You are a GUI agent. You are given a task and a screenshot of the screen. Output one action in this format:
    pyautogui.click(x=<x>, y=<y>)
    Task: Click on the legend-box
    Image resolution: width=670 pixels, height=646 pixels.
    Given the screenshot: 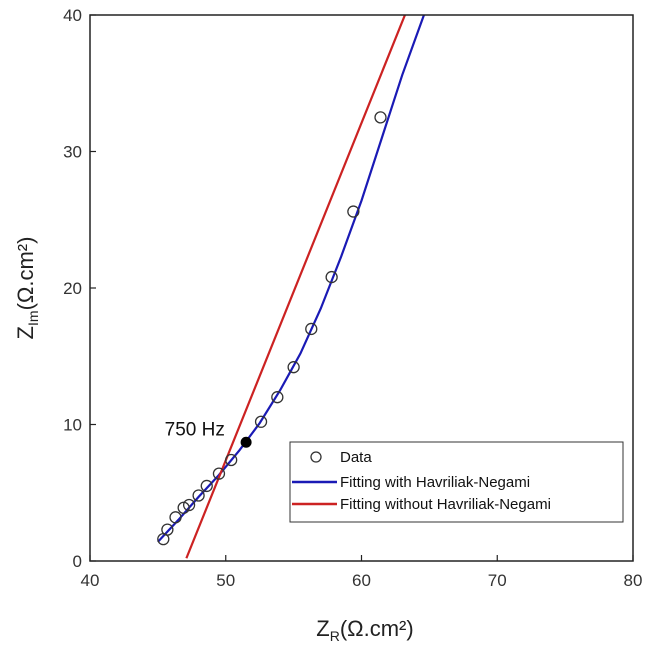 What is the action you would take?
    pyautogui.click(x=456, y=482)
    